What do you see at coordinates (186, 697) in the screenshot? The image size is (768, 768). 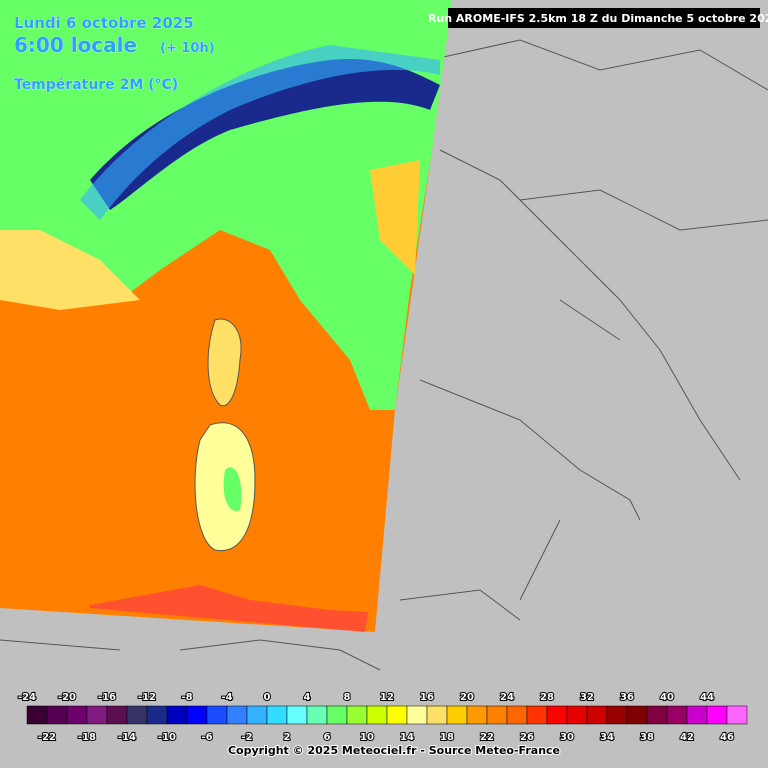 I see `legend-label: -8` at bounding box center [186, 697].